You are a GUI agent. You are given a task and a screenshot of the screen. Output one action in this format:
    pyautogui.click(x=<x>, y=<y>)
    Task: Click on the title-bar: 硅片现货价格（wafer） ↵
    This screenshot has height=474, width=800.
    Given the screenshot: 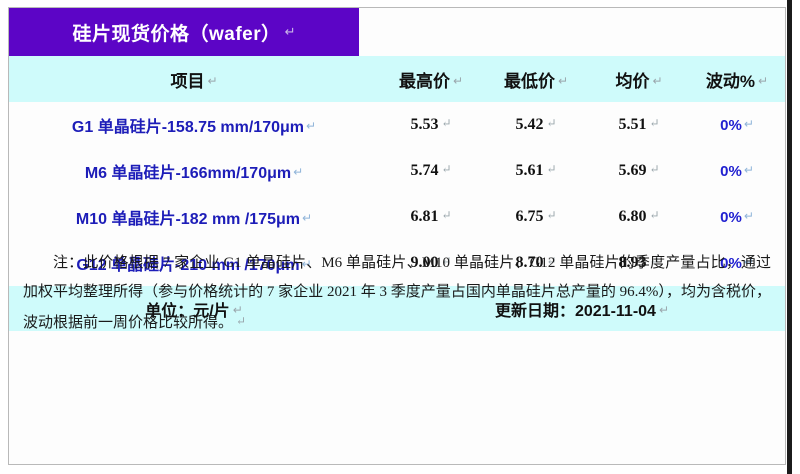 What is the action you would take?
    pyautogui.click(x=184, y=32)
    